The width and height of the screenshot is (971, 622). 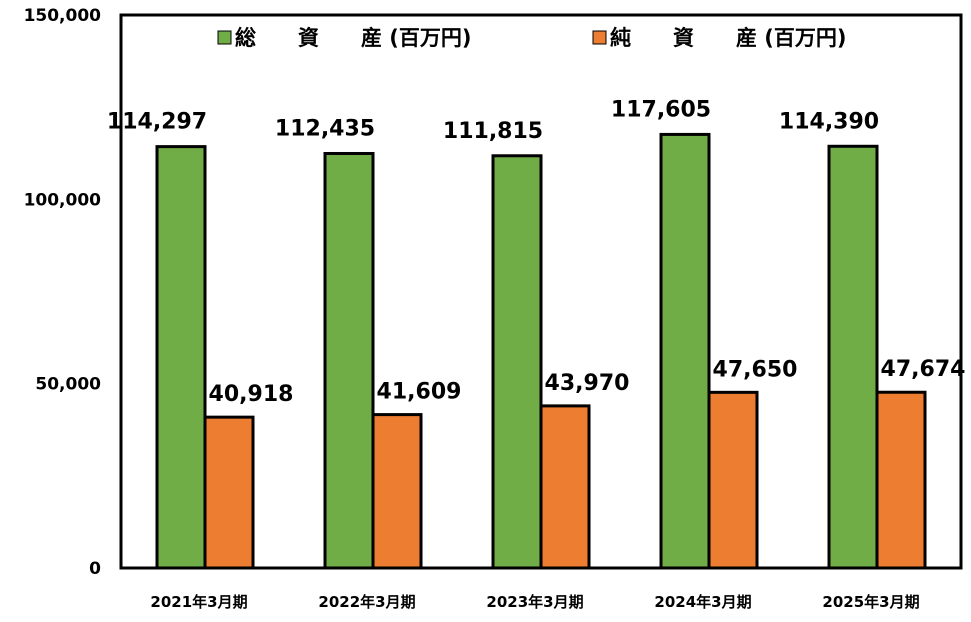 What do you see at coordinates (661, 109) in the screenshot?
I see `data-label-total-assets: 117,605` at bounding box center [661, 109].